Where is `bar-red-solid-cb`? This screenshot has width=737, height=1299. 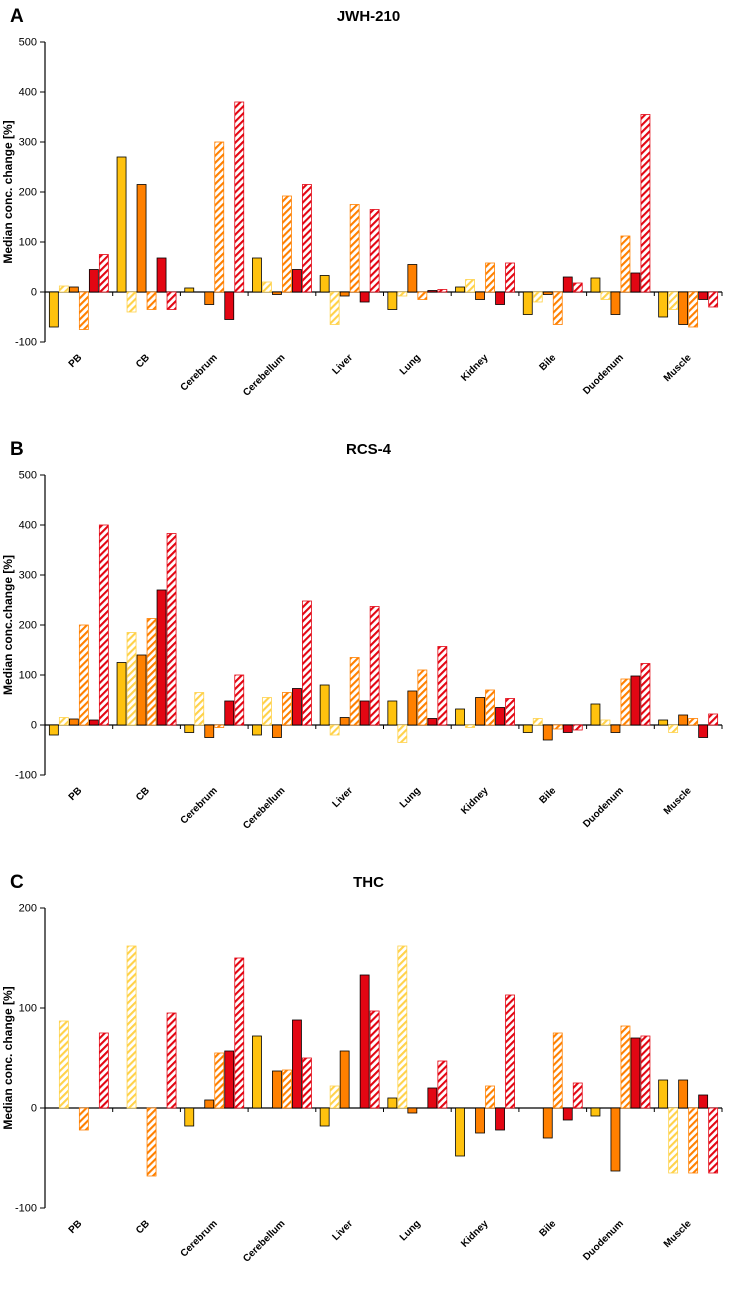
bar-red-solid-cb is located at coordinates (161, 275).